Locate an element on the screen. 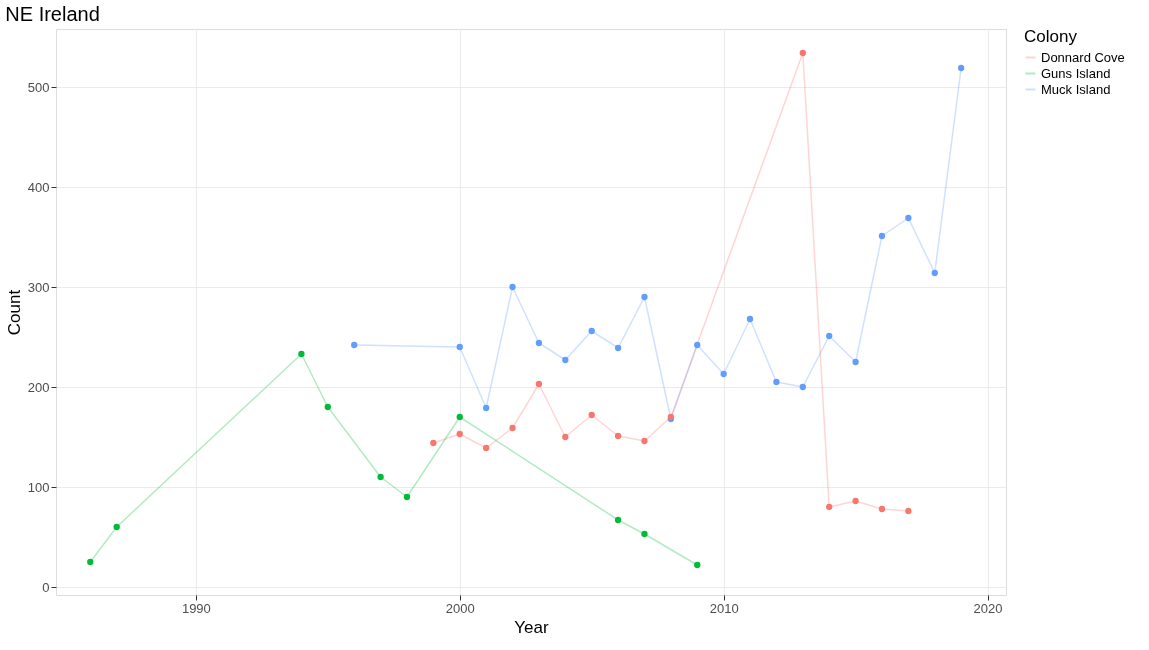 The width and height of the screenshot is (1149, 650). y-tick-label: 500 is located at coordinates (38, 87).